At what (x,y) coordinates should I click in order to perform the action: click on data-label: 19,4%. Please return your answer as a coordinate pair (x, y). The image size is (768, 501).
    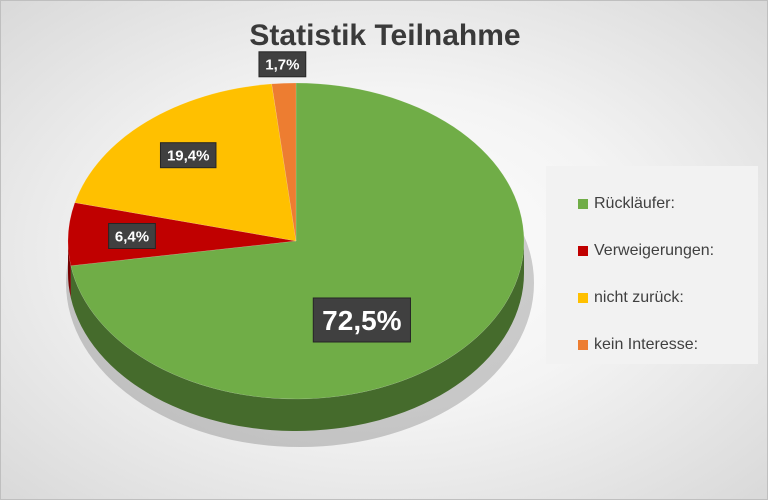
    Looking at the image, I should click on (188, 156).